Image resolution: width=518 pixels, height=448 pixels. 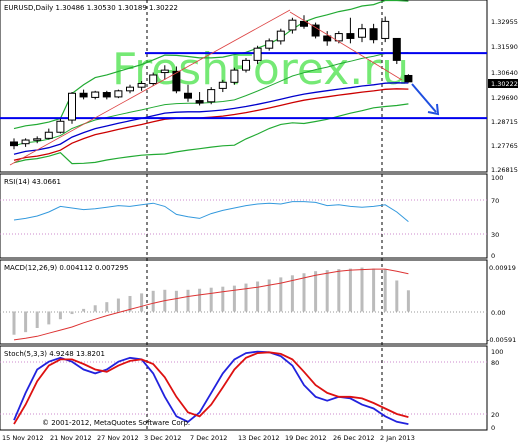 I want to click on price-tick: 1.31590, so click(x=504, y=47).